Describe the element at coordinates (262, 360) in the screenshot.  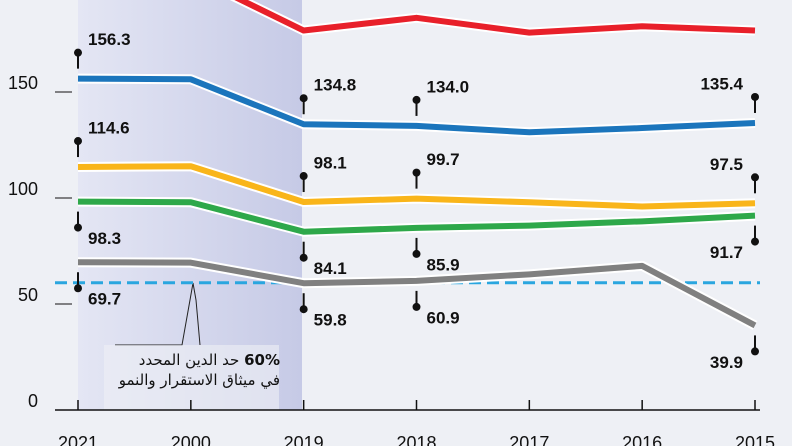
I see `annotation-bold: 60%` at that location.